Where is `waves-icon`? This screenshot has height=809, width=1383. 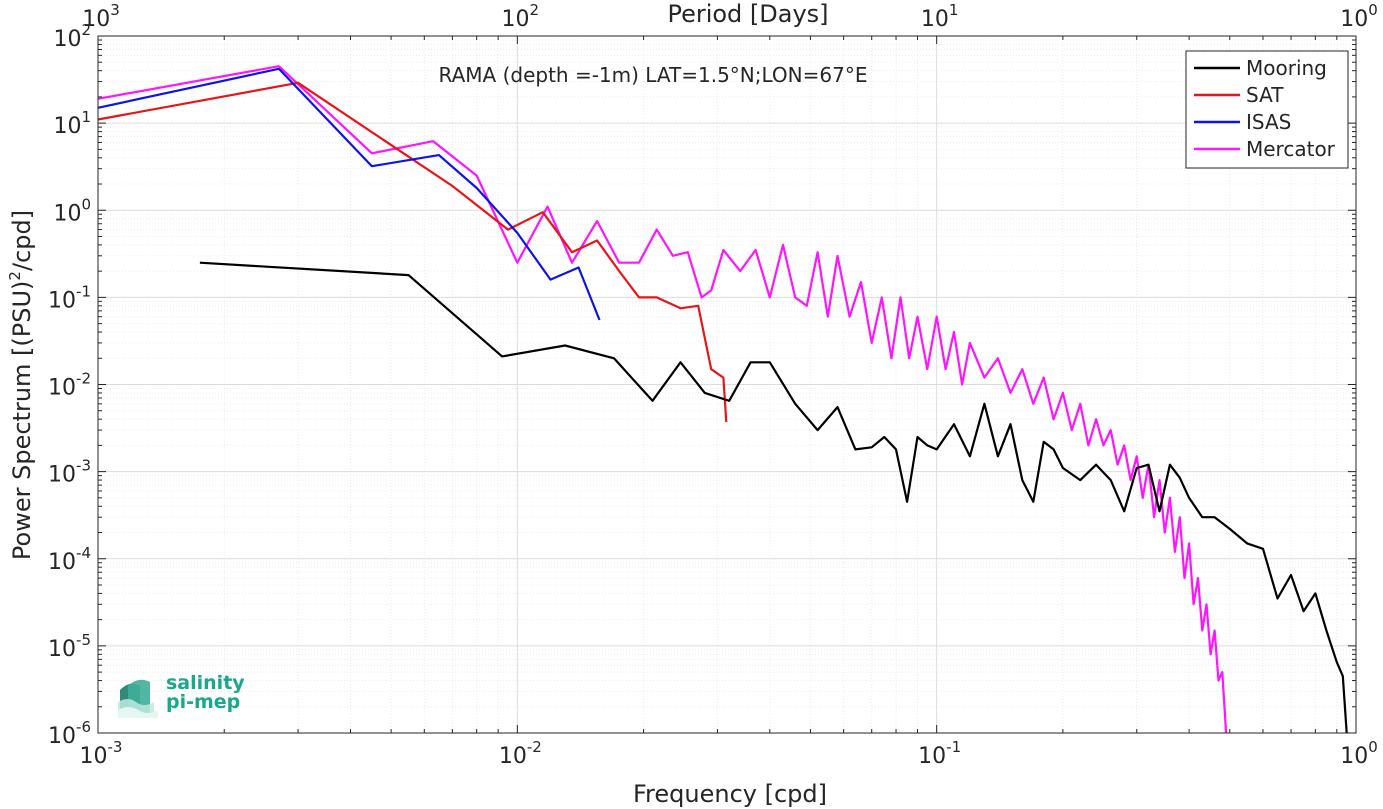
waves-icon is located at coordinates (138, 698).